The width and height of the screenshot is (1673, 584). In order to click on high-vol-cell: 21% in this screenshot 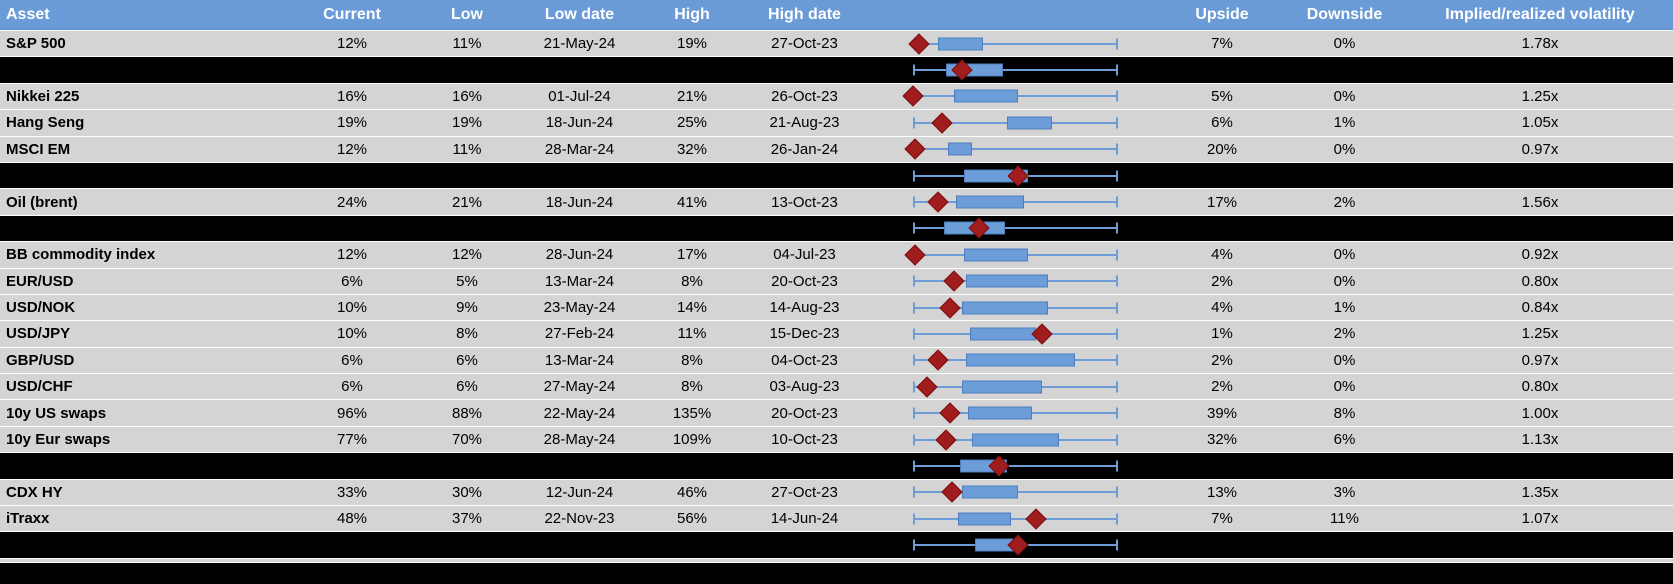, I will do `click(692, 96)`.